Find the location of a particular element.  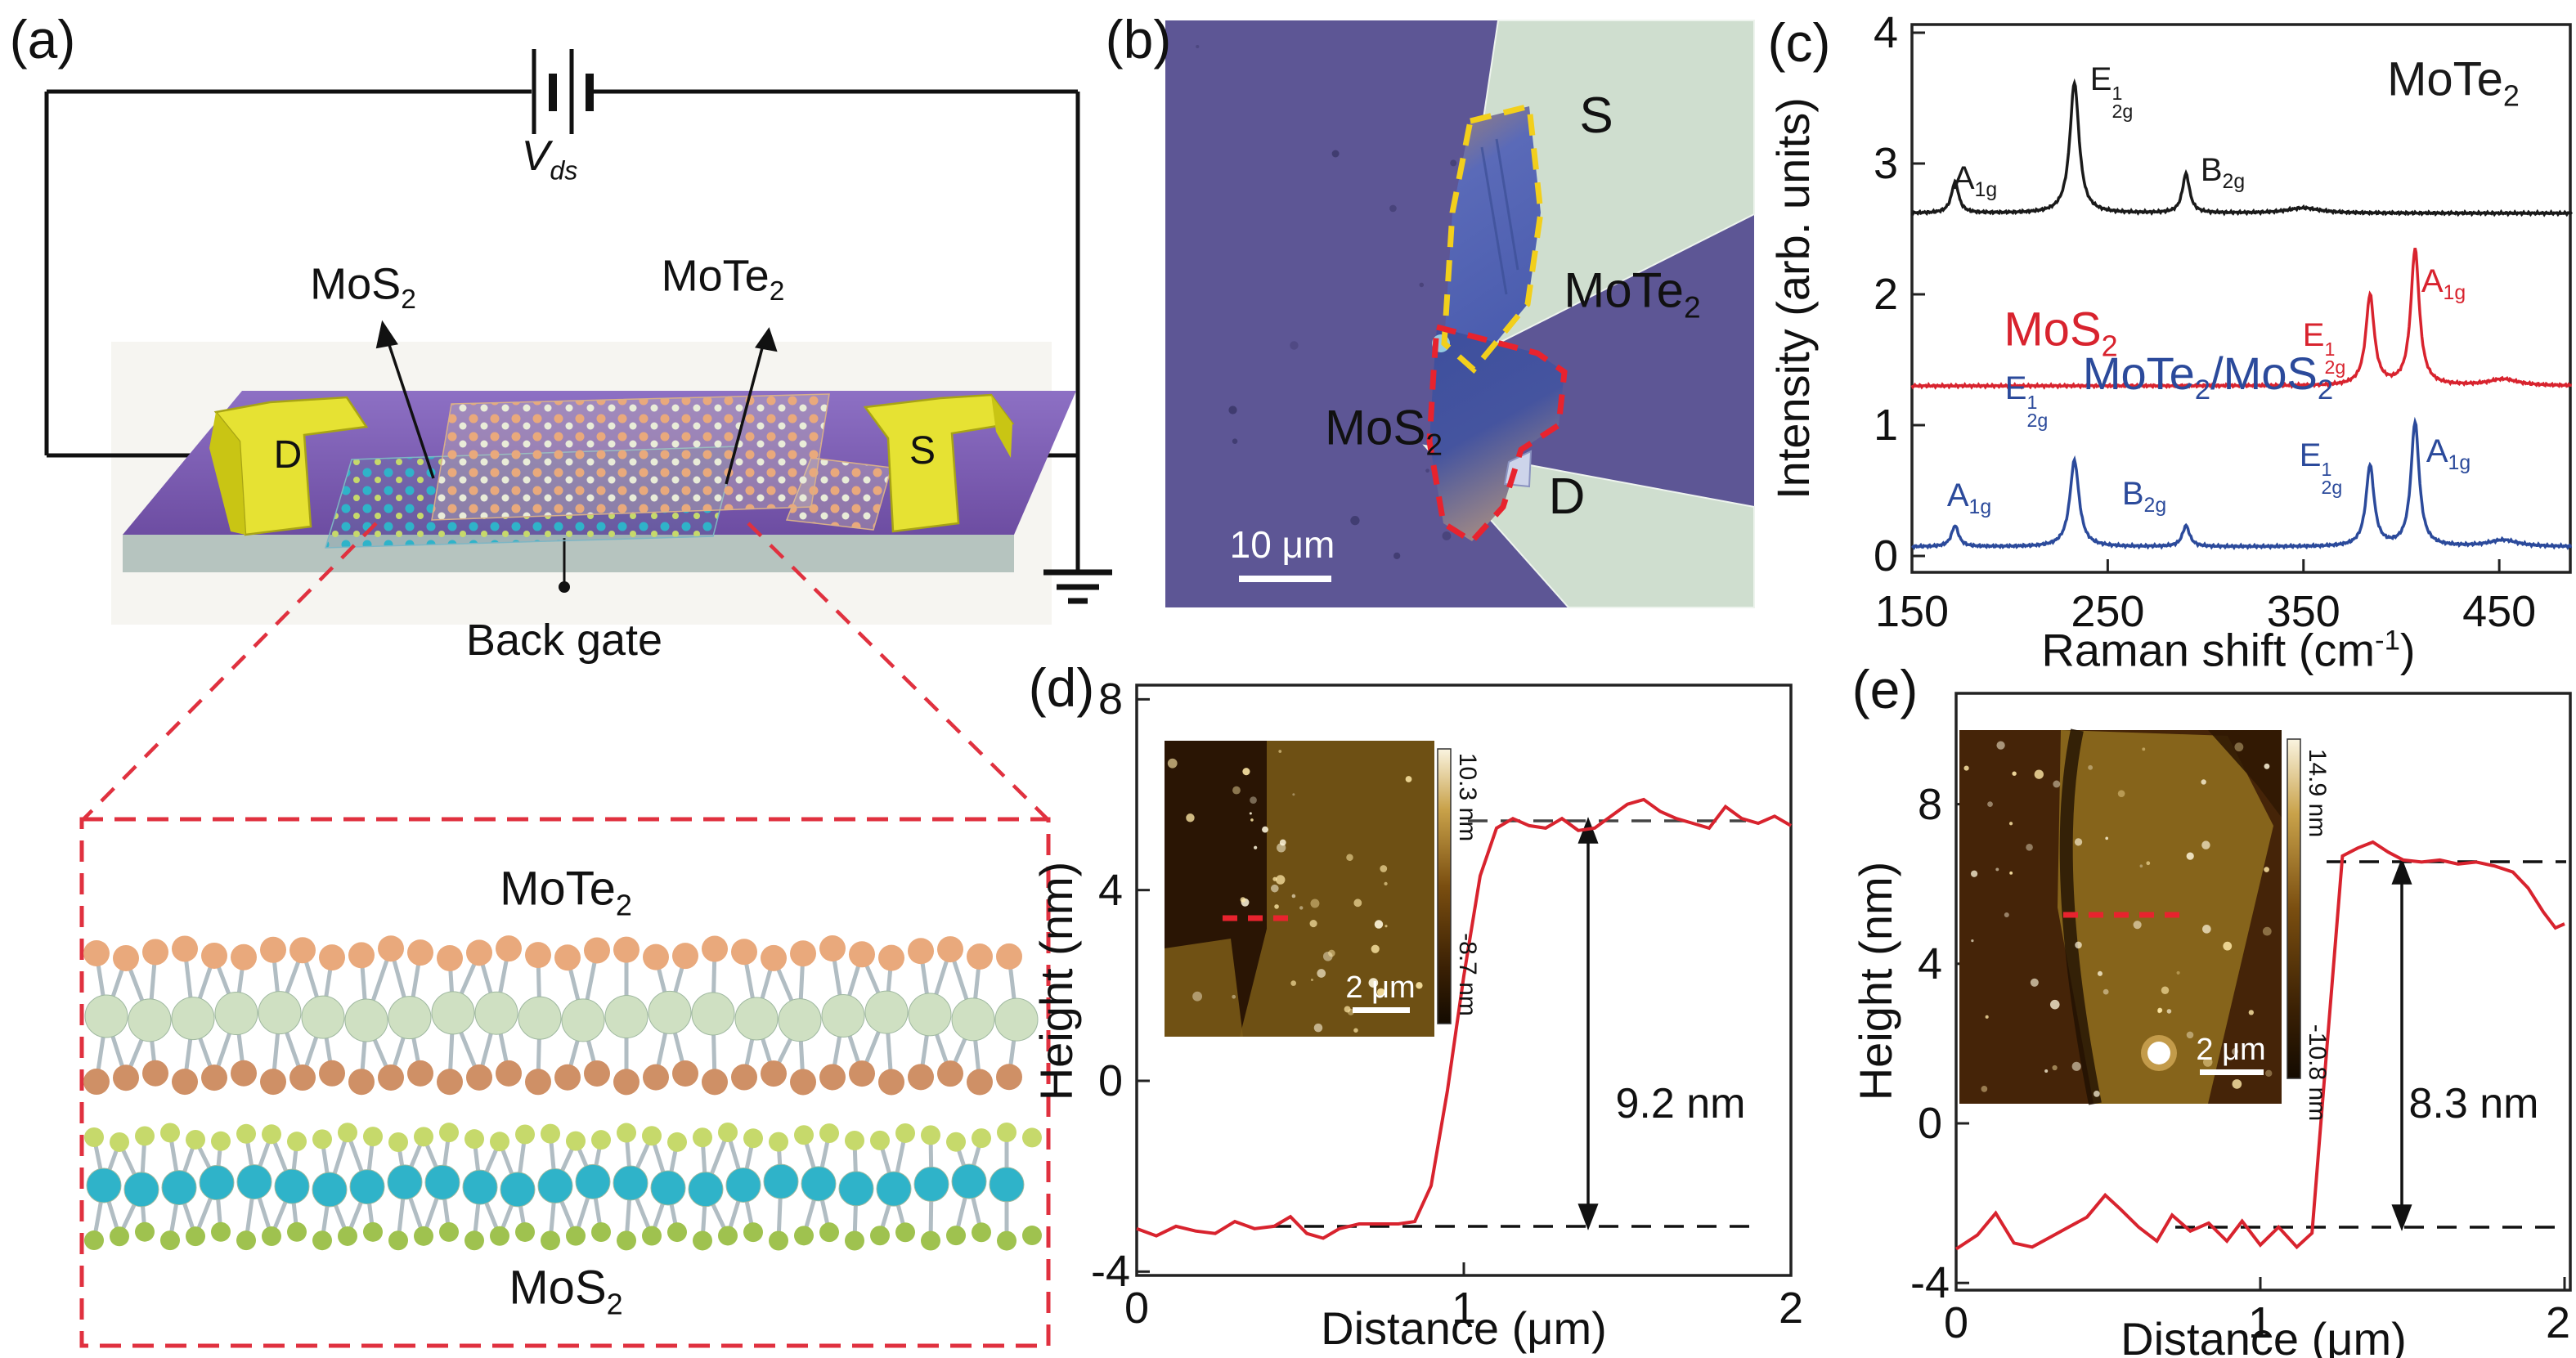

inset-mos2-label: MoS2 is located at coordinates (566, 1291).